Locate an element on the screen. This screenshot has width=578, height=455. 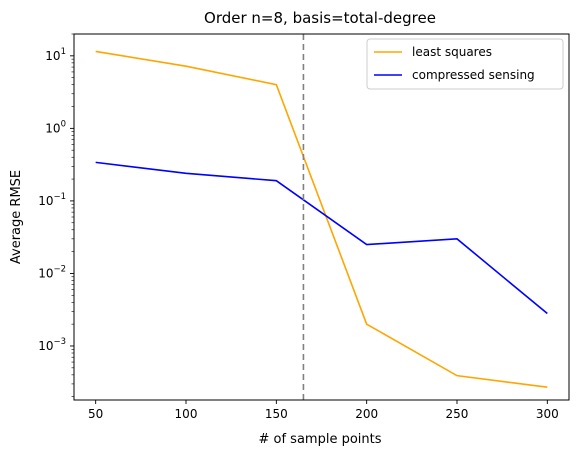
y-axis: 10¹ 10⁰ 10⁻¹ 10⁻² 10⁻³ is located at coordinates (56, 215).